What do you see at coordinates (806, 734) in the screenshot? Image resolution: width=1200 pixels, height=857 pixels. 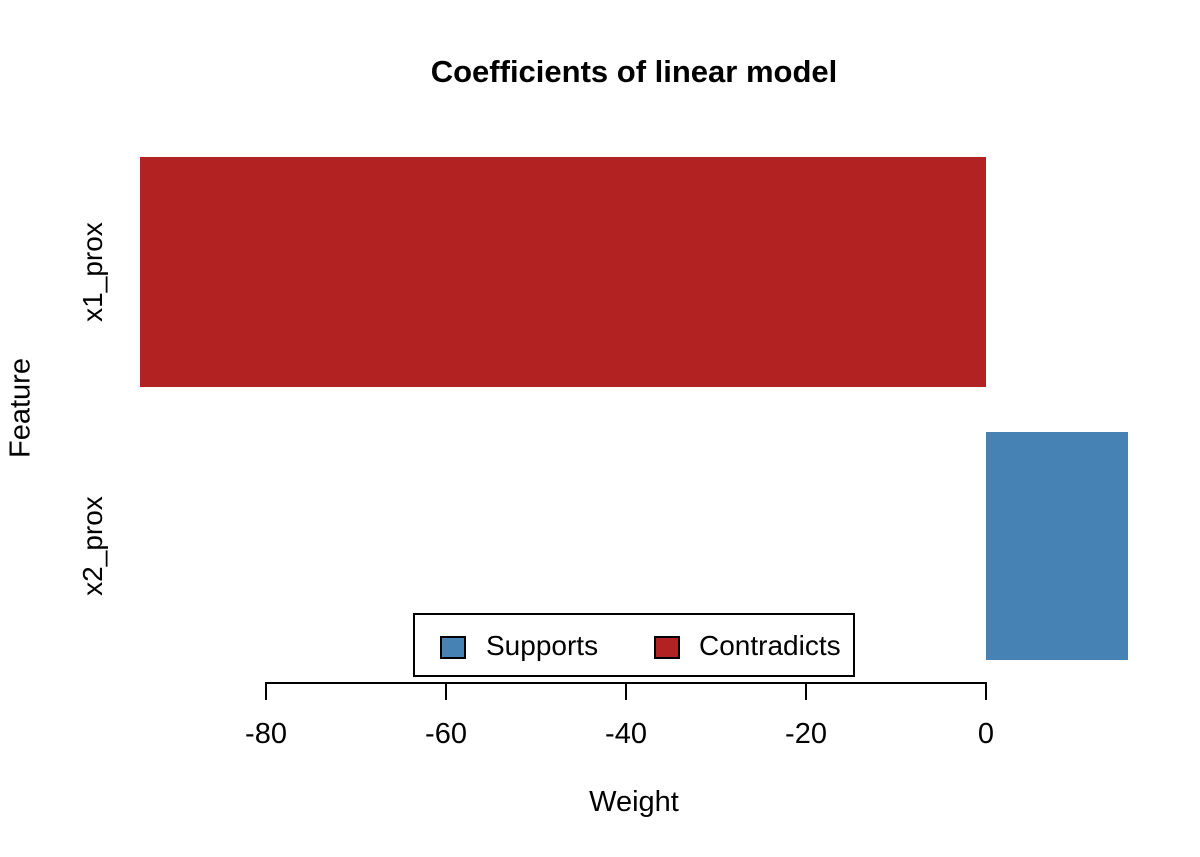 I see `x-tick-label: -20` at bounding box center [806, 734].